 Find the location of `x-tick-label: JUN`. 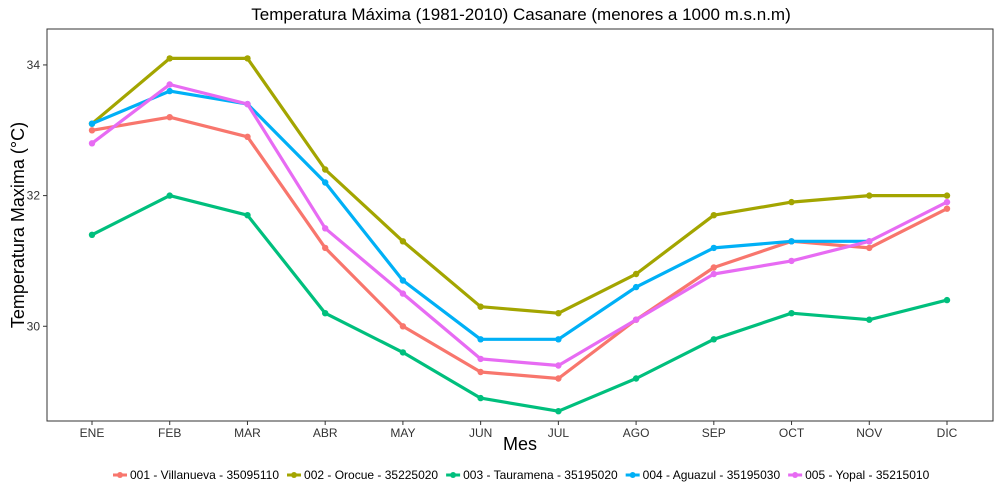

x-tick-label: JUN is located at coordinates (480, 433).